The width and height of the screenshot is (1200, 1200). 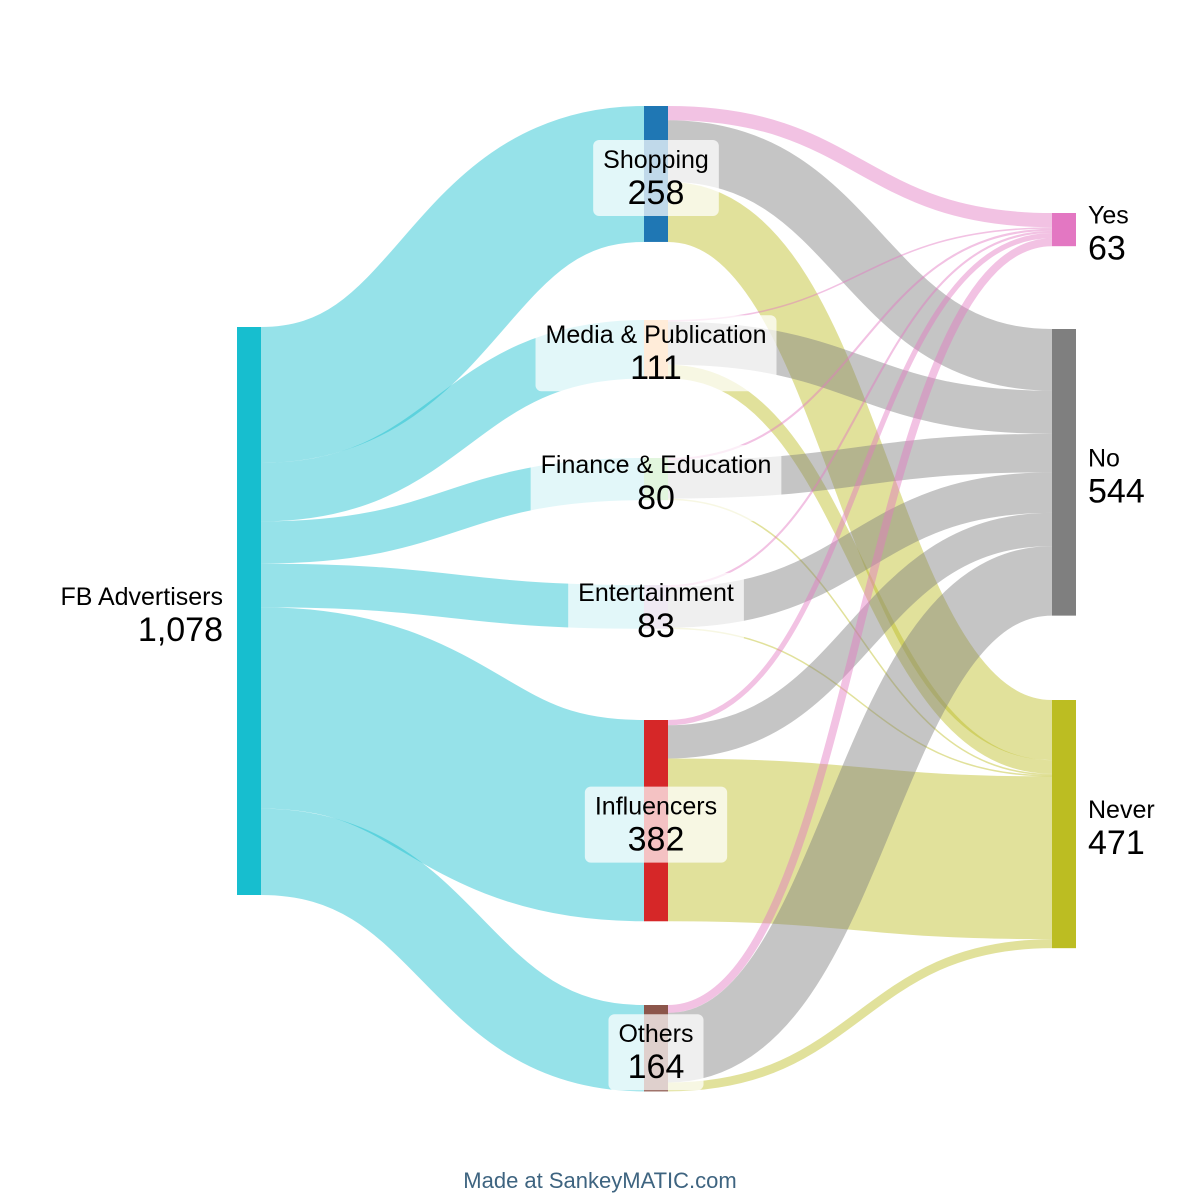 What do you see at coordinates (1108, 216) in the screenshot?
I see `label-yes-name: Yes` at bounding box center [1108, 216].